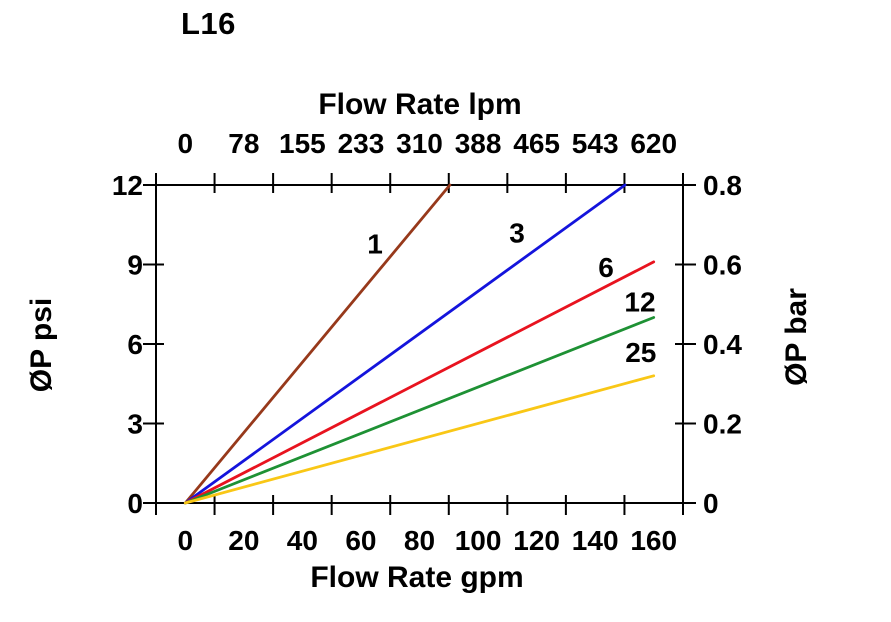 The image size is (891, 622). Describe the element at coordinates (135, 265) in the screenshot. I see `left-axis-tick-label: 9` at that location.